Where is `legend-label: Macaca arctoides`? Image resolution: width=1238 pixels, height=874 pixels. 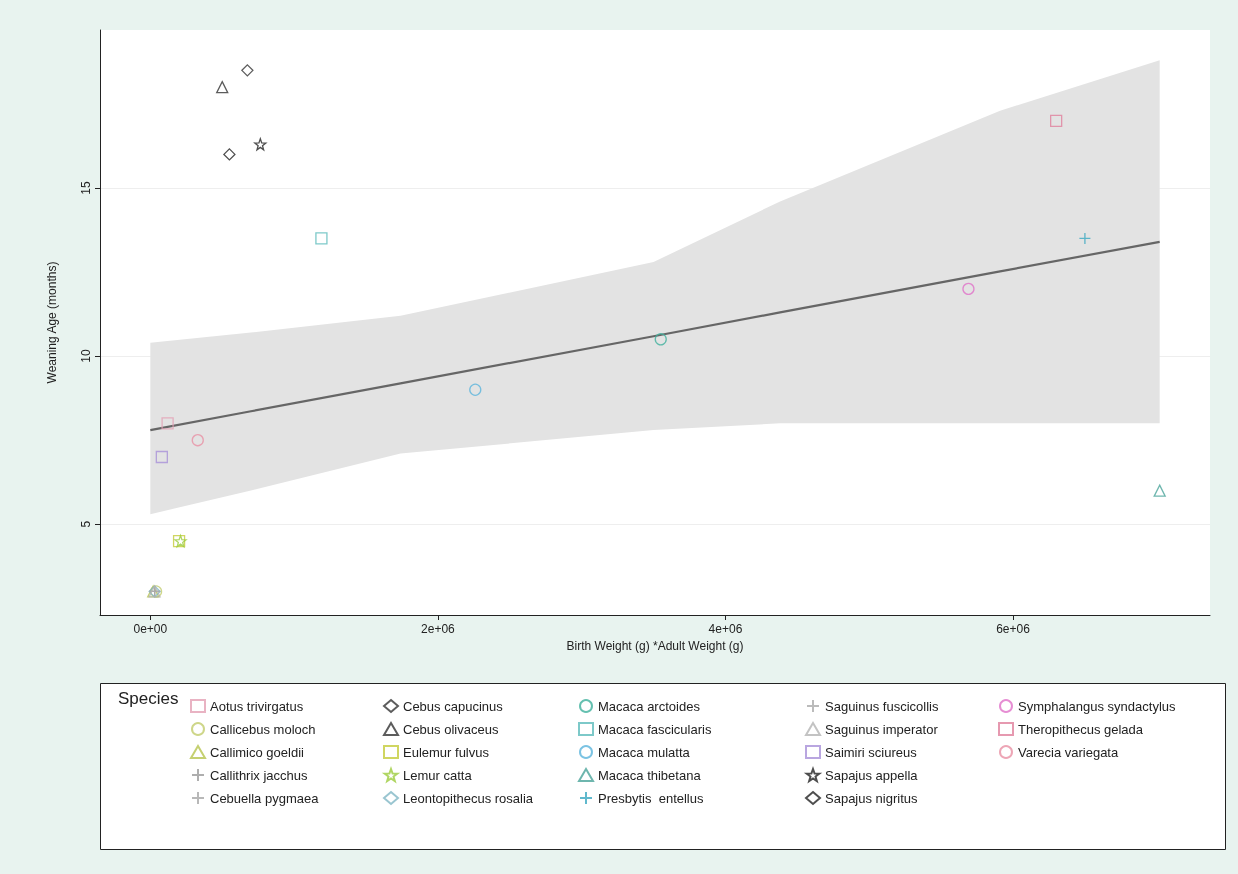 legend-label: Macaca arctoides is located at coordinates (649, 706).